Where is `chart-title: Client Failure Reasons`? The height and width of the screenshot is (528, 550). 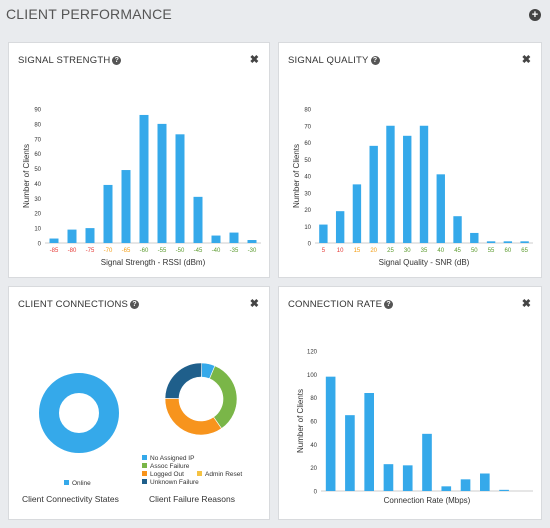 chart-title: Client Failure Reasons is located at coordinates (192, 499).